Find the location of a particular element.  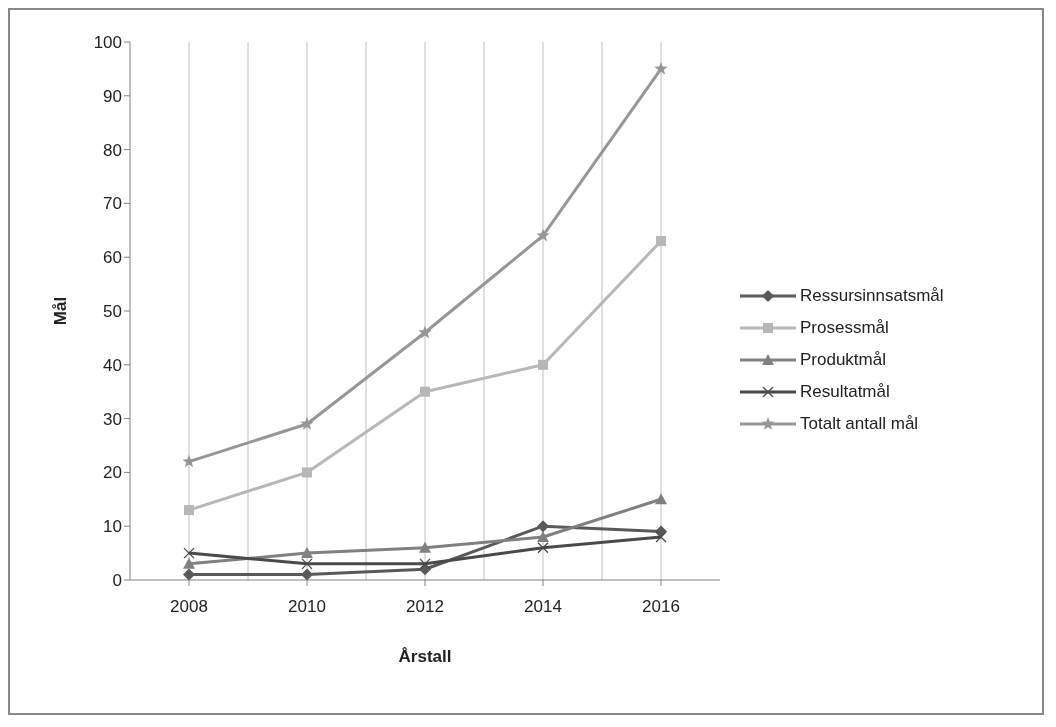

y-tick-label: 90 is located at coordinates (112, 96).